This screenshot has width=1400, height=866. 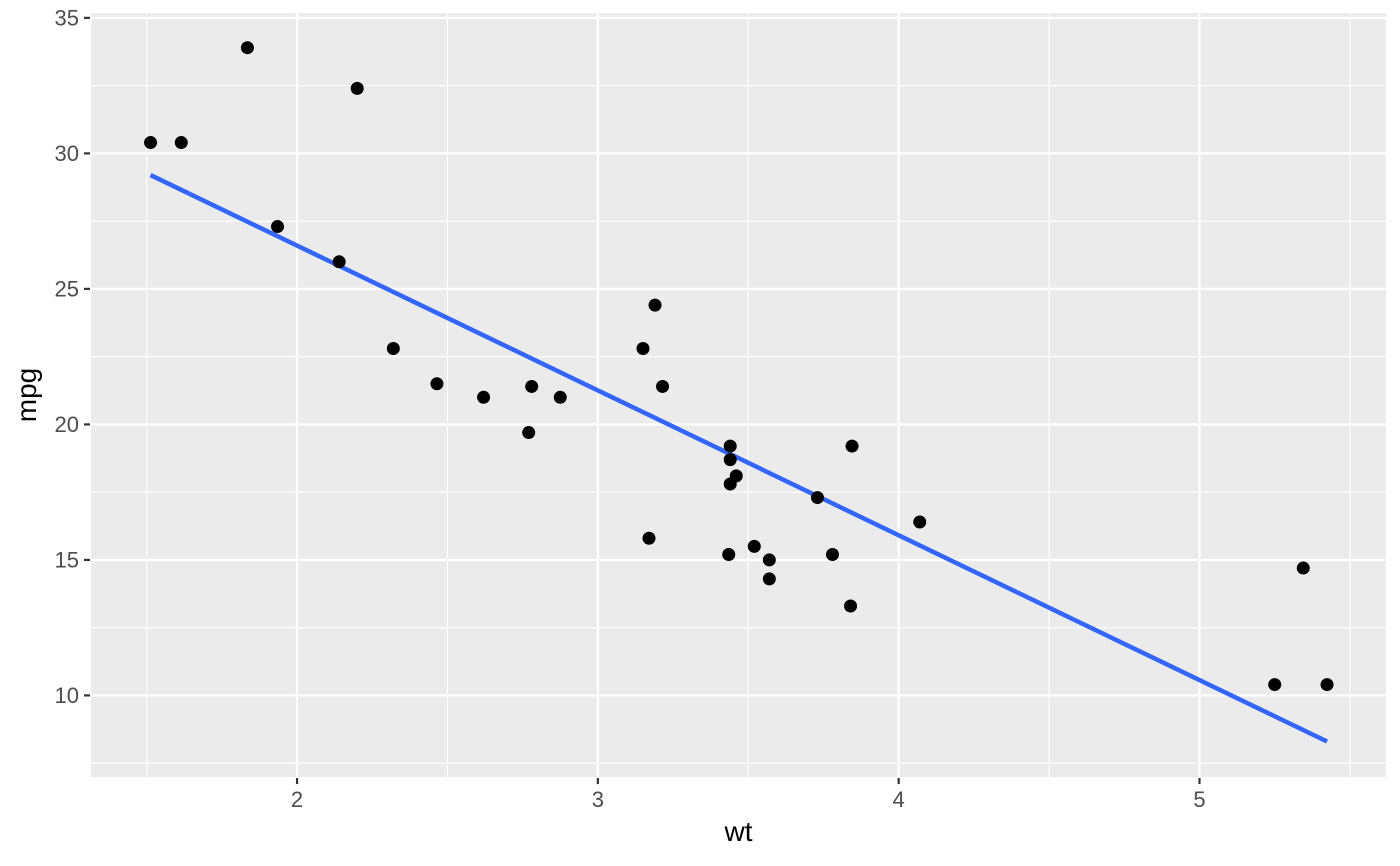 What do you see at coordinates (67, 560) in the screenshot?
I see `y-tick-label: 15` at bounding box center [67, 560].